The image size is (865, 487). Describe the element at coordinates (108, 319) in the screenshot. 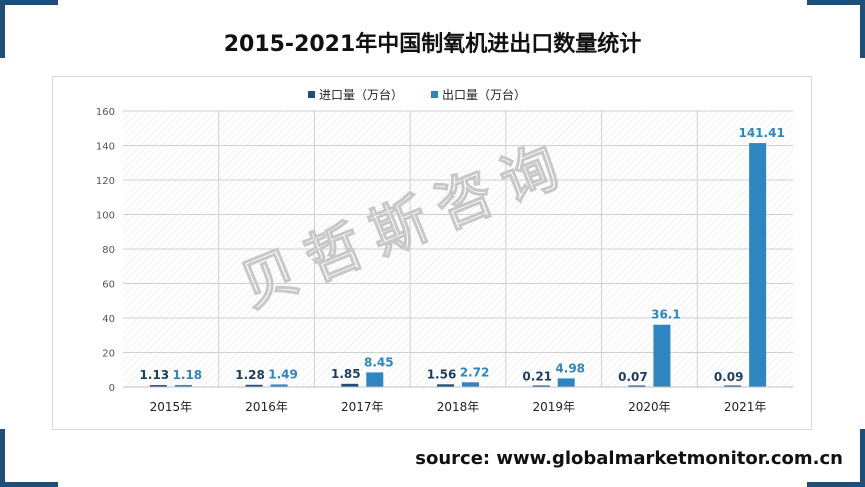

I see `y-tick-label: 40` at that location.